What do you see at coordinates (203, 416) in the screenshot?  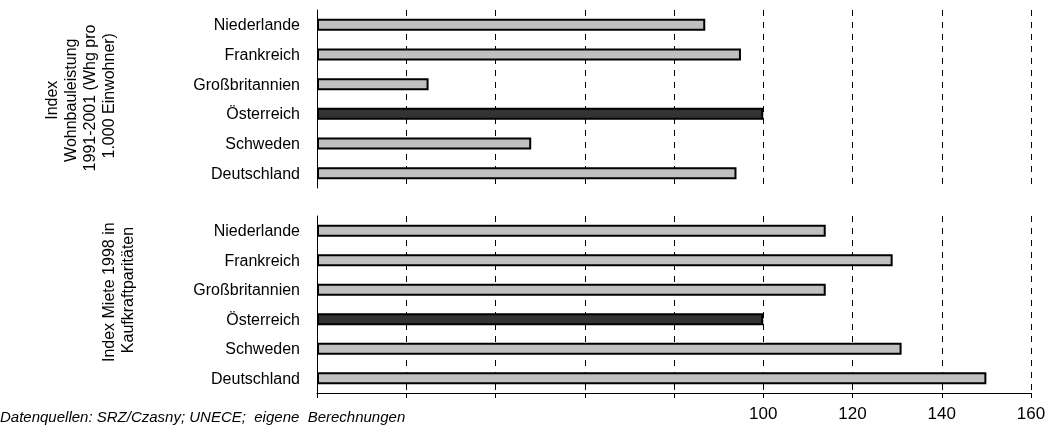 I see `text: Datenquellen: SRZ/Czasny; UNECE; eigene Berechnungen` at bounding box center [203, 416].